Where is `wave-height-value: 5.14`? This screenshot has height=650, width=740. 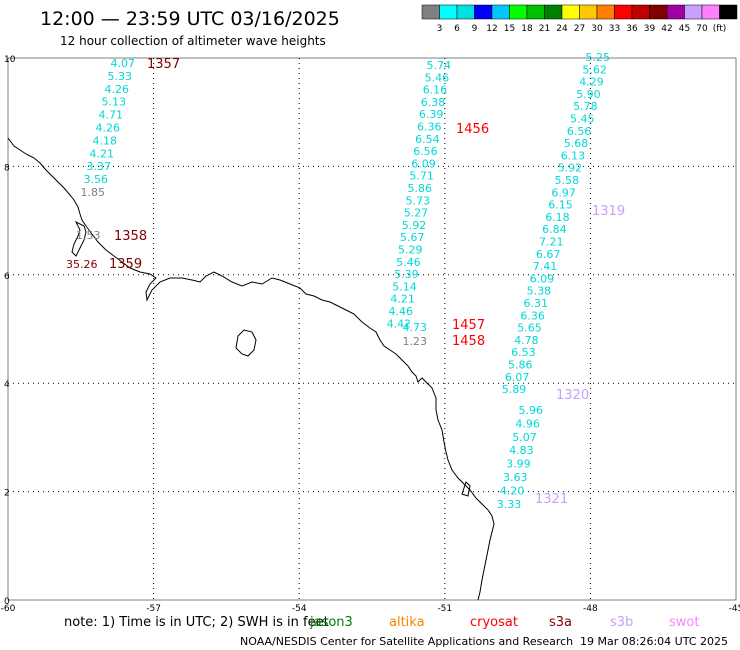
wave-height-value: 5.14 is located at coordinates (404, 286).